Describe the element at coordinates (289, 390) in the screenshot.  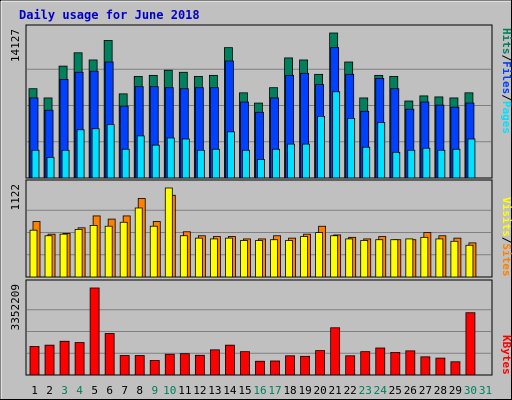
I see `x-tick-label: 18` at that location.